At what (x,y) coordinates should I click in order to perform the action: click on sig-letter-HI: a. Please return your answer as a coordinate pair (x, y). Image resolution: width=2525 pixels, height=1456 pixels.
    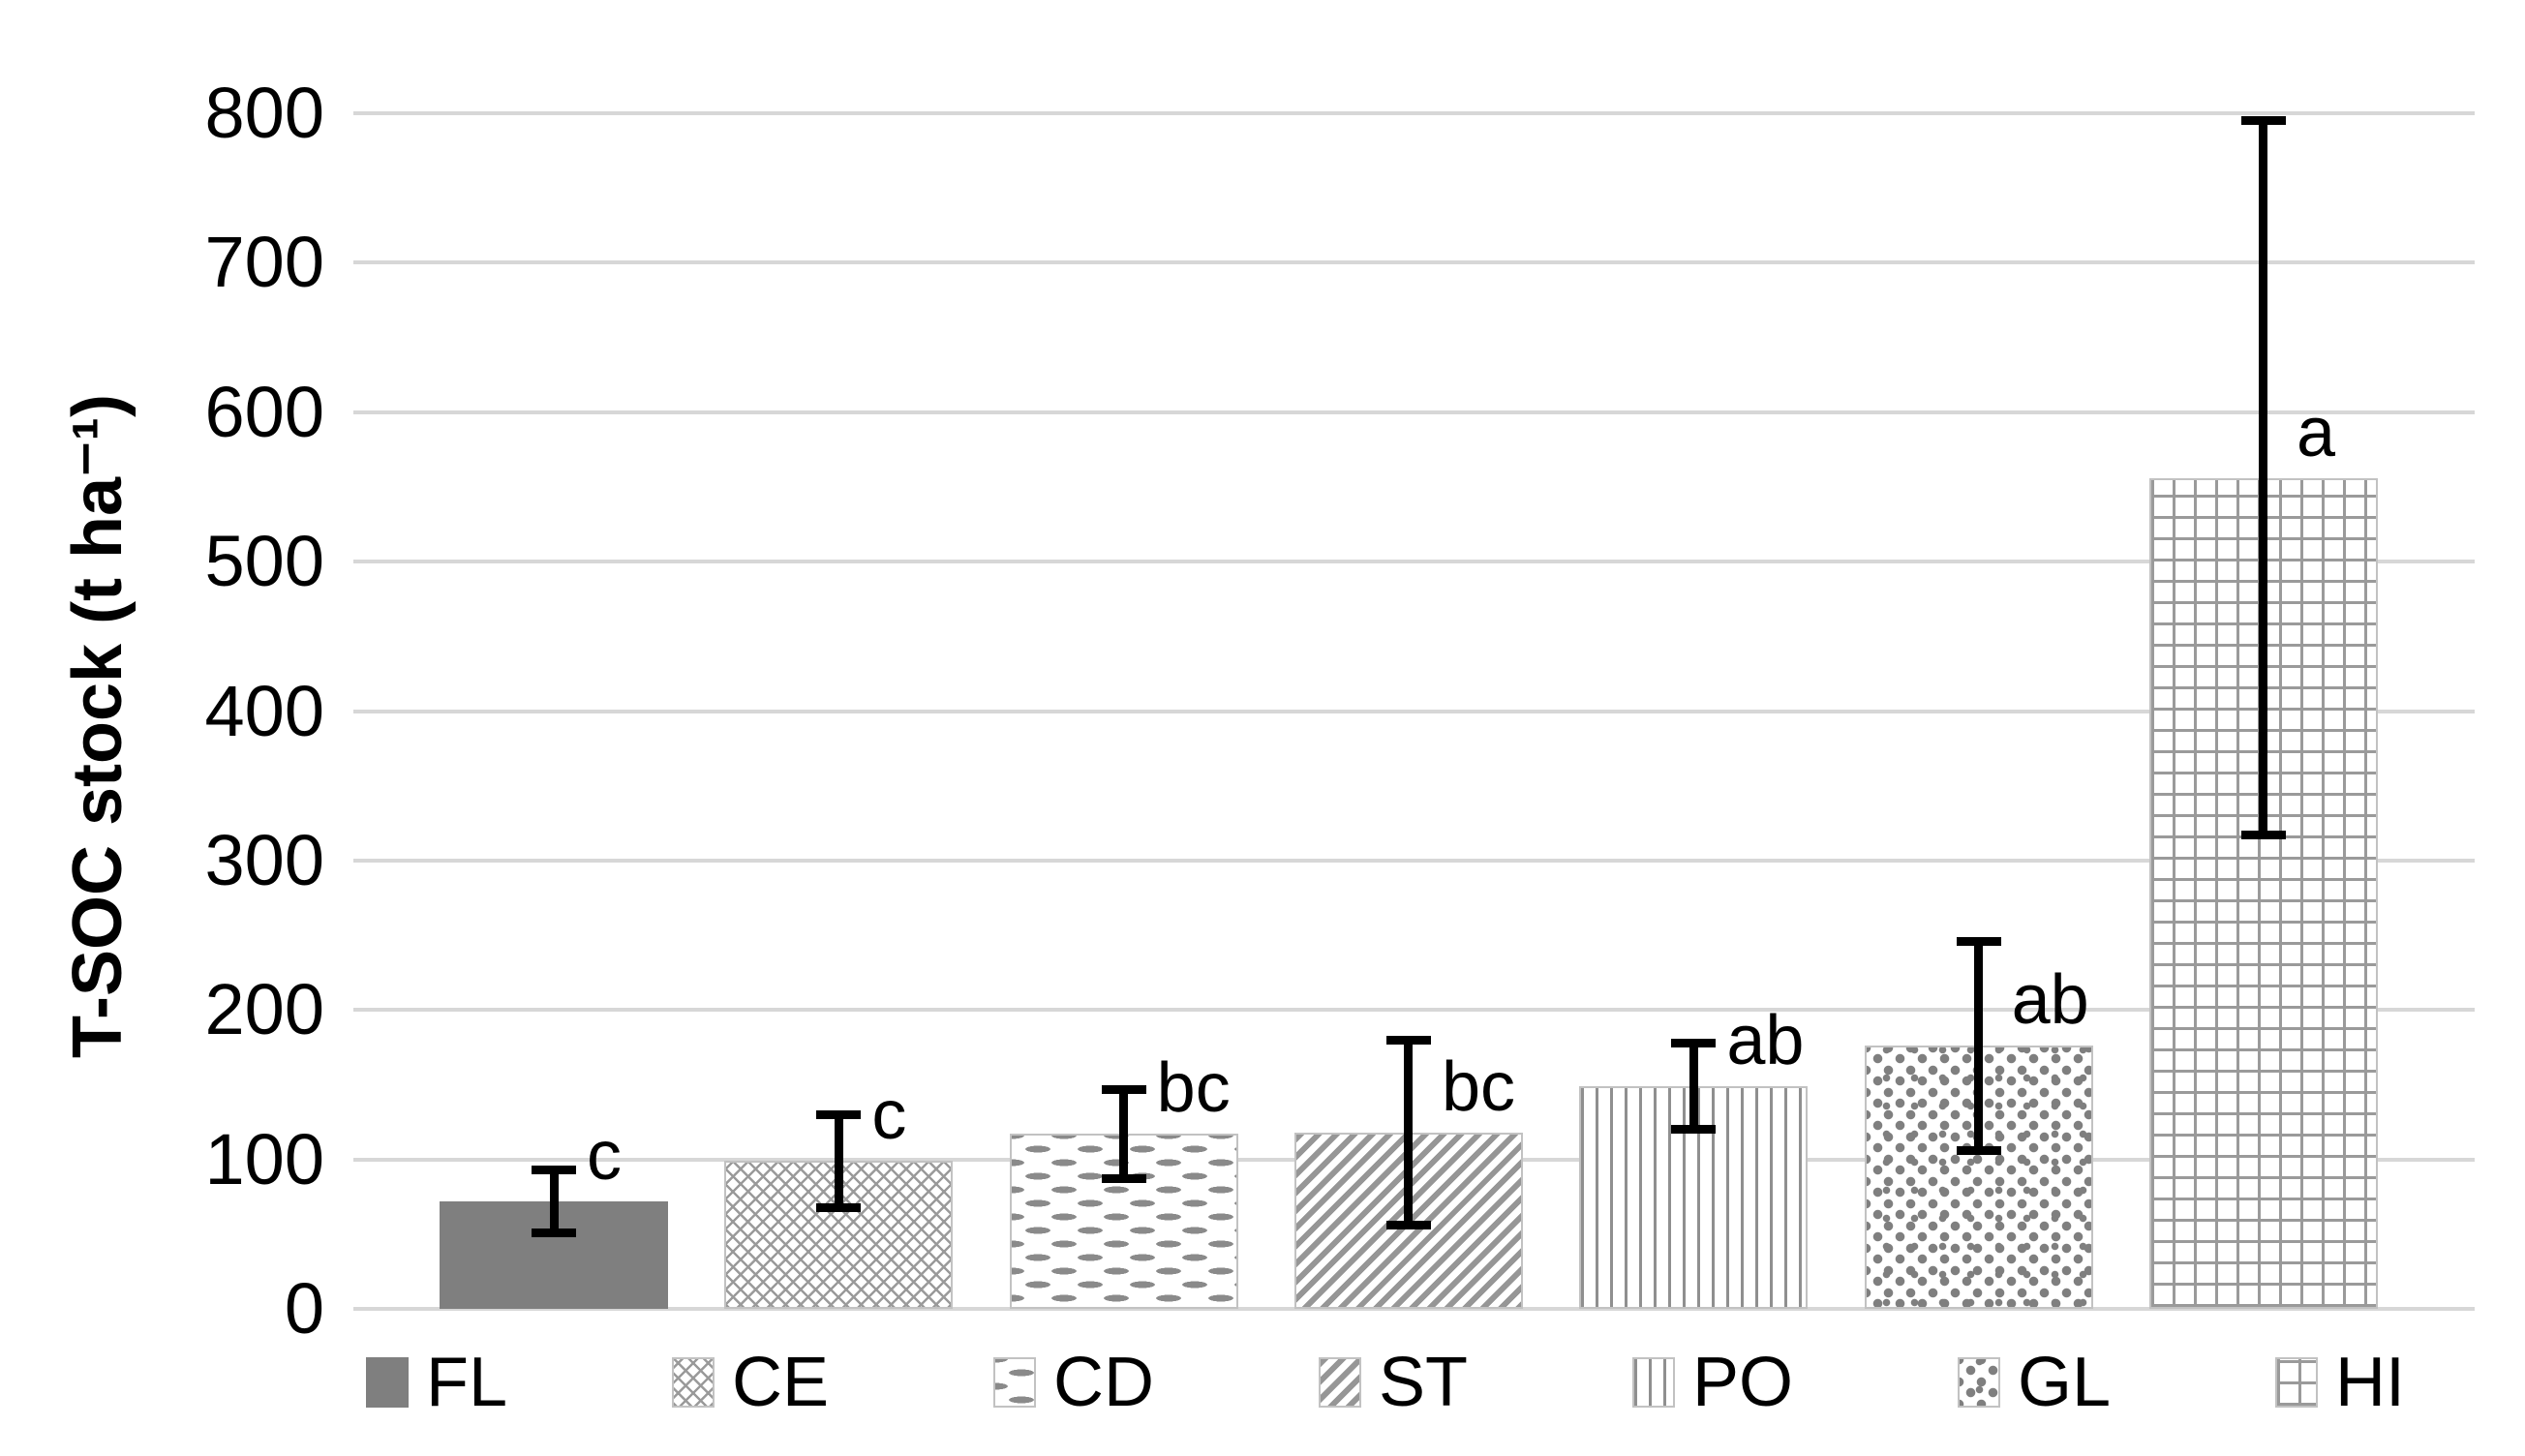
    Looking at the image, I should click on (2316, 432).